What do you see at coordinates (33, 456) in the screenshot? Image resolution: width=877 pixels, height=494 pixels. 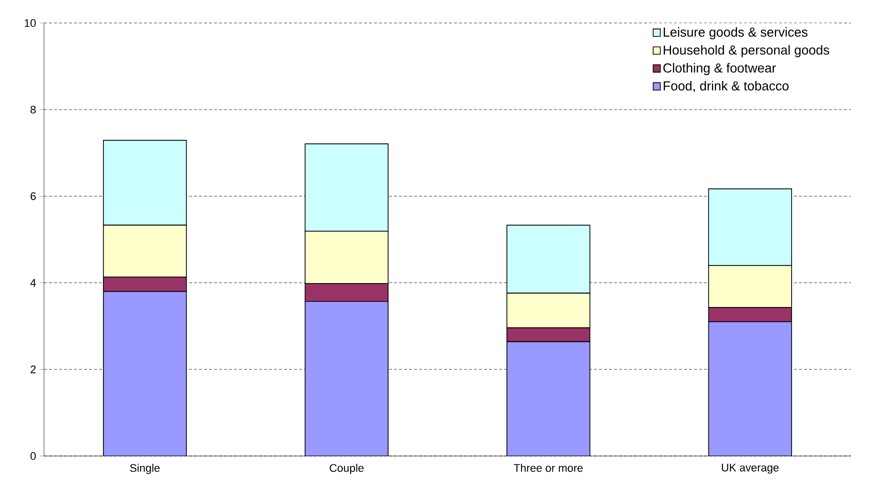 I see `y-tick-label: 0` at bounding box center [33, 456].